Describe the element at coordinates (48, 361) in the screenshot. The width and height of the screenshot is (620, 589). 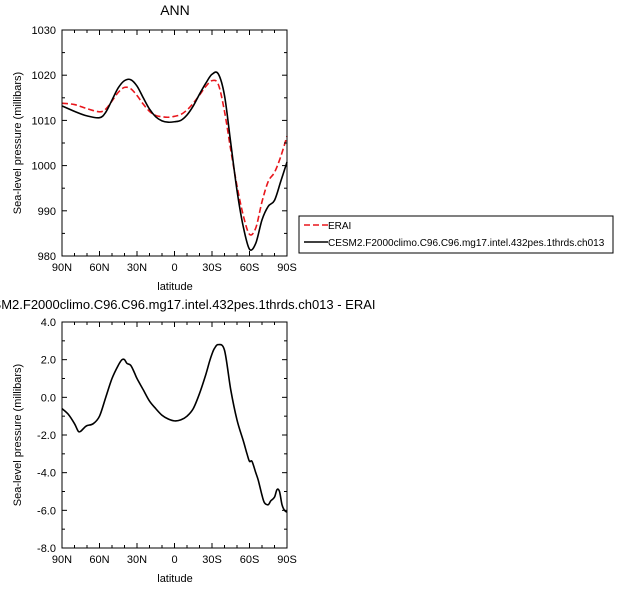
I see `bottom-y-tick-label: 2.0` at that location.